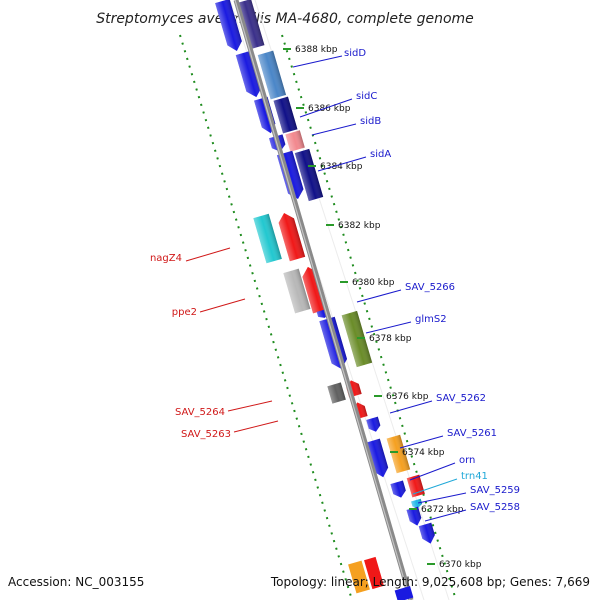  Describe the element at coordinates (430, 287) in the screenshot. I see `gene-label: SAV_5266` at that location.